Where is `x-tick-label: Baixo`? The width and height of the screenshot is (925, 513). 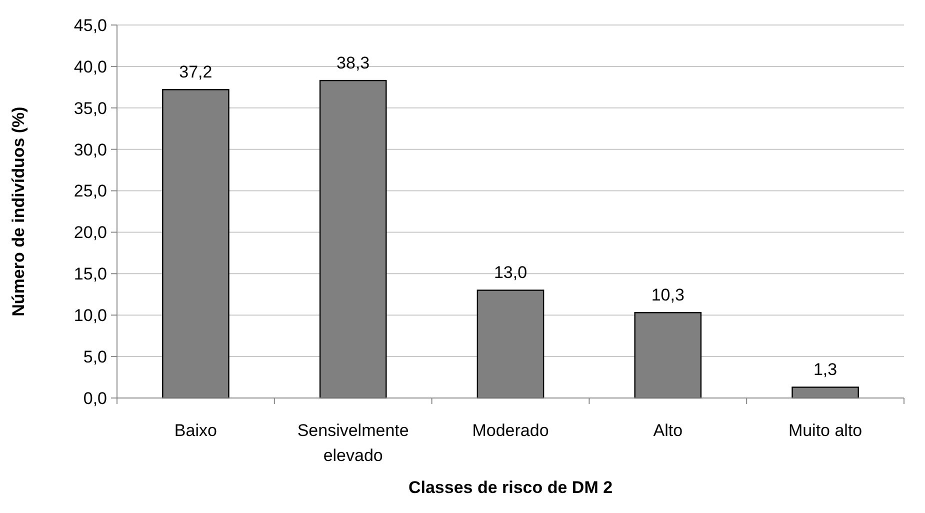
x-tick-label: Baixo is located at coordinates (195, 430).